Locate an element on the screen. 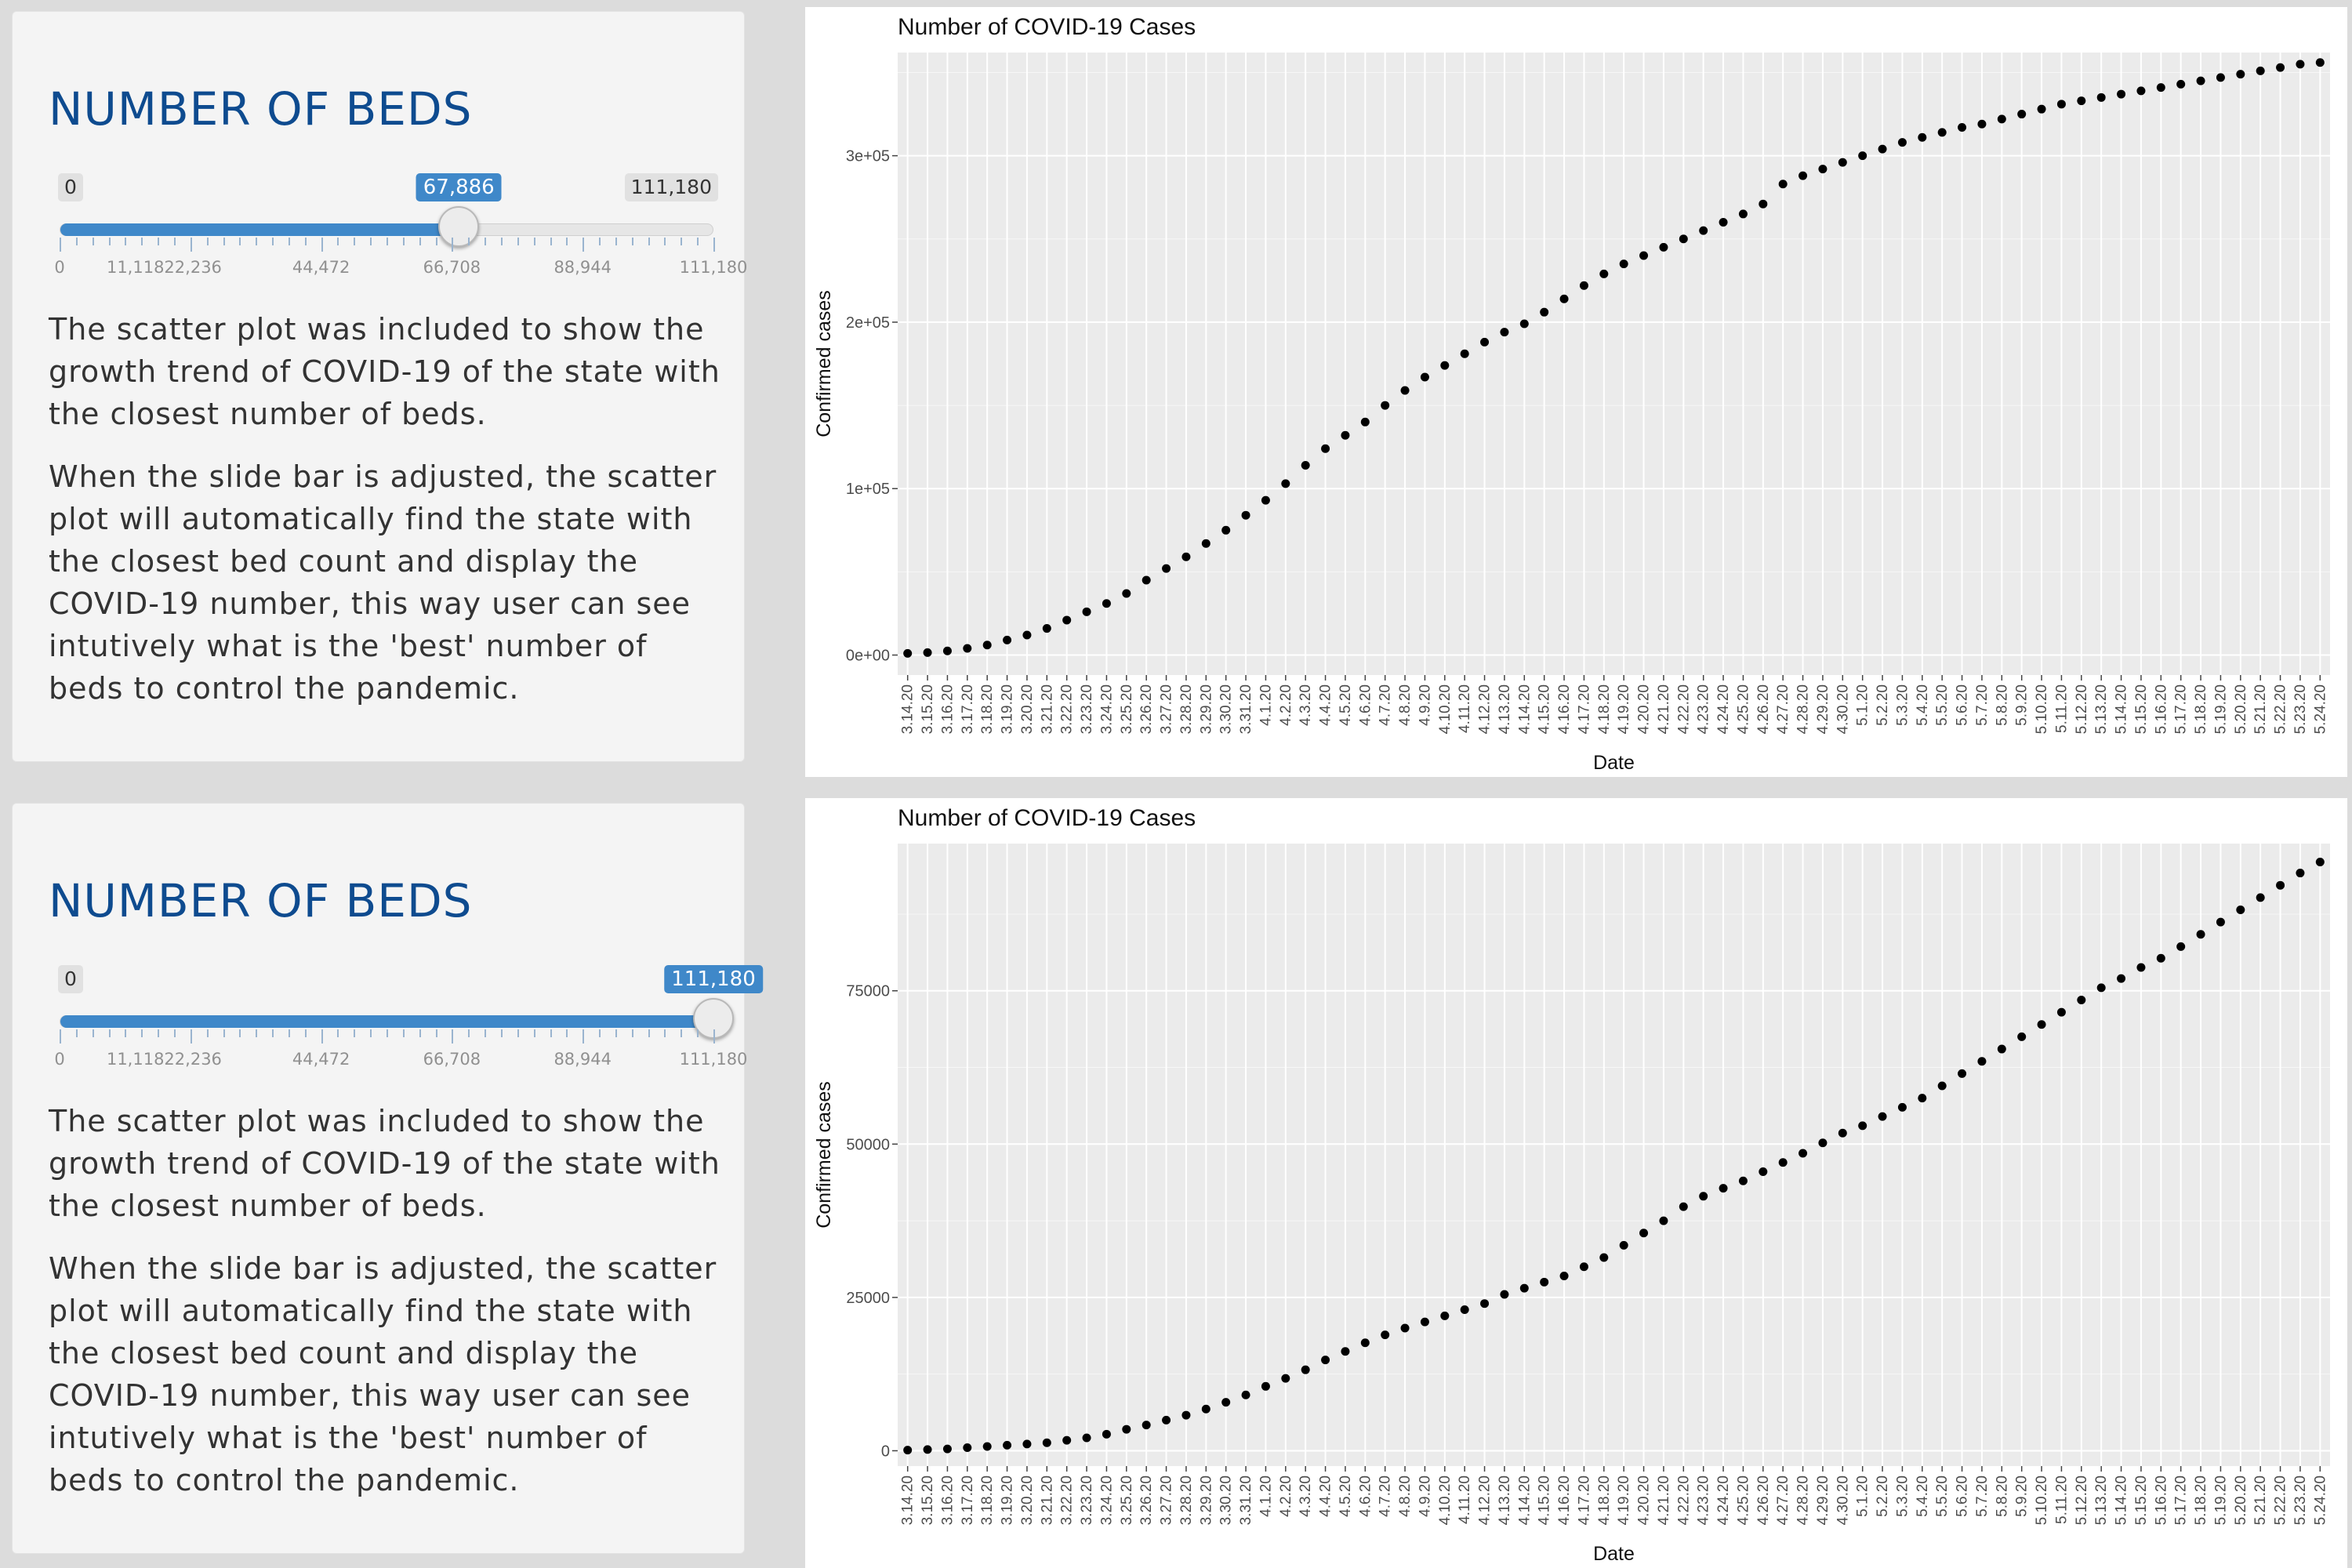  x-tick-label: 5.12.20 is located at coordinates (2082, 1500).